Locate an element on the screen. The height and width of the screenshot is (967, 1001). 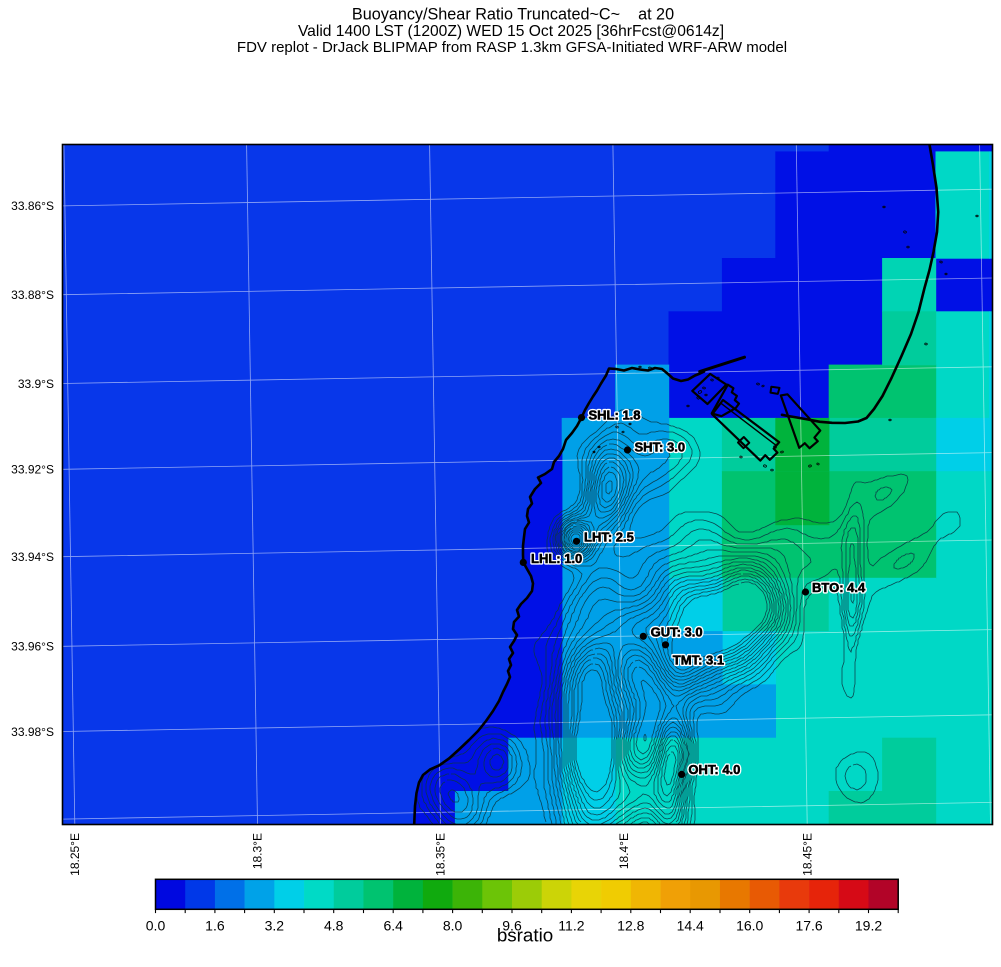
svg-text: 33.98°S is located at coordinates (32, 732).